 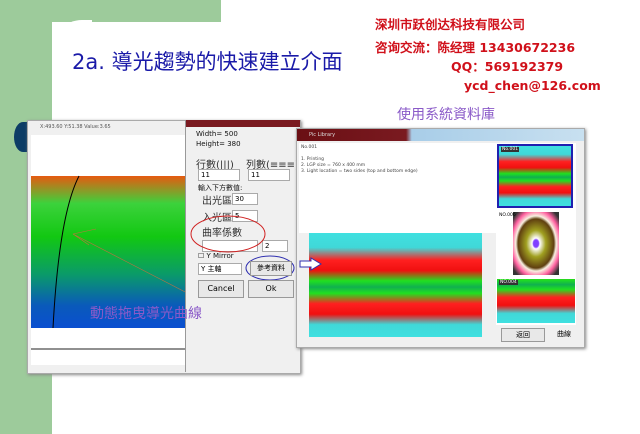 I want to click on curve-line, so click(x=113, y=250).